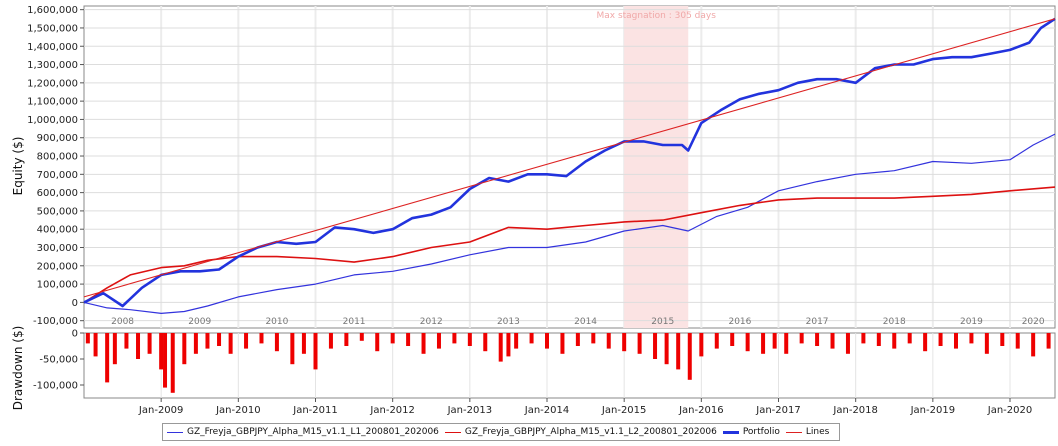 The width and height of the screenshot is (1058, 446). I want to click on year-label: 2014, so click(585, 322).